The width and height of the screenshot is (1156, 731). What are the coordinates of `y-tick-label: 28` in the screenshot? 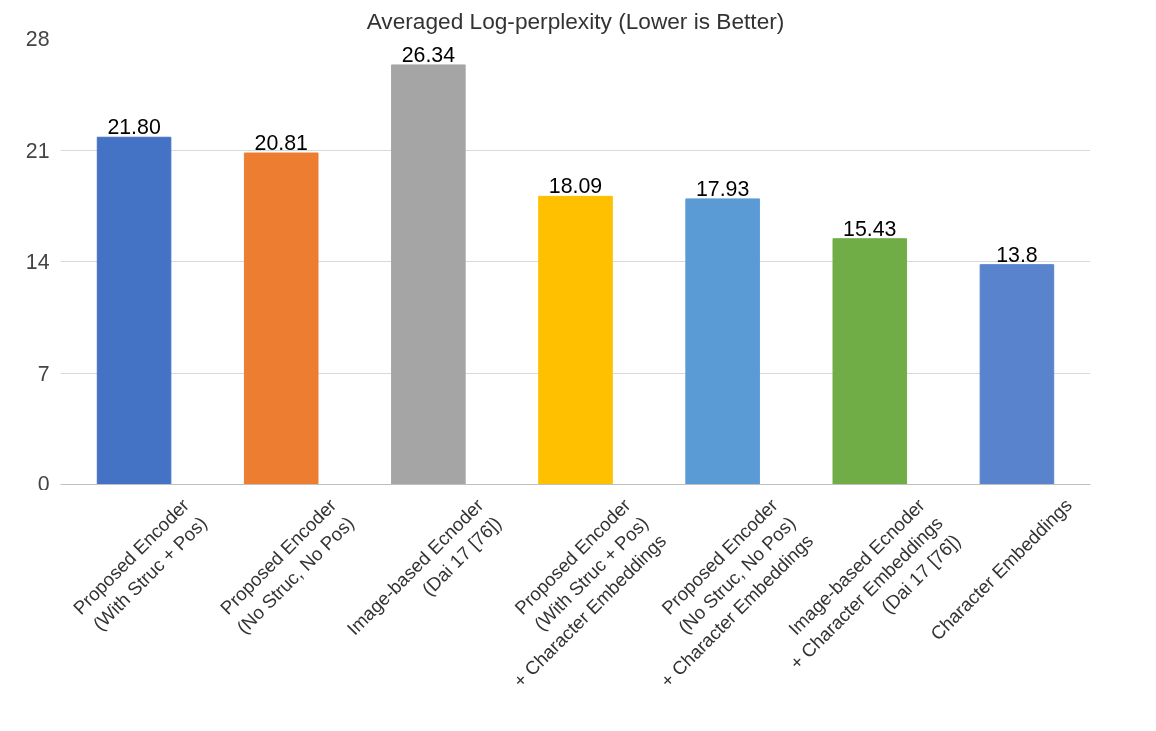 It's located at (37, 39).